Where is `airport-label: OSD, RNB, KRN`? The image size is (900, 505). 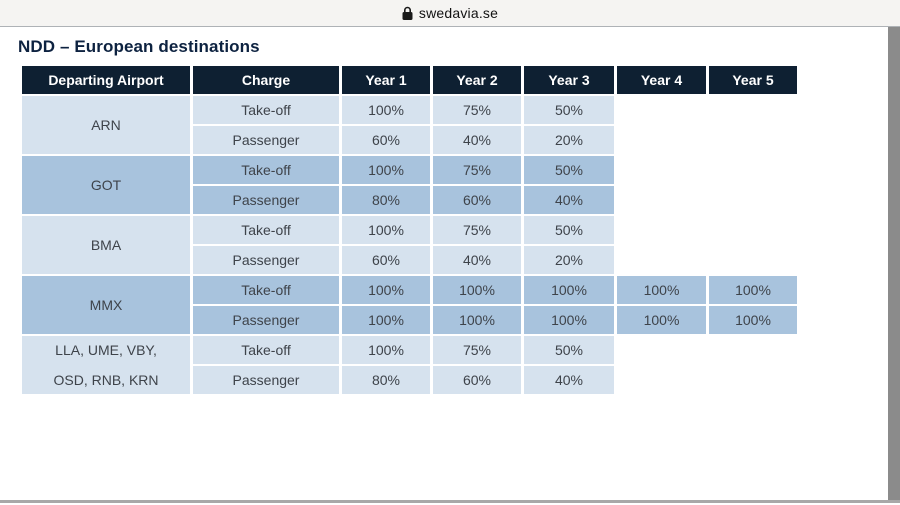 airport-label: OSD, RNB, KRN is located at coordinates (106, 380).